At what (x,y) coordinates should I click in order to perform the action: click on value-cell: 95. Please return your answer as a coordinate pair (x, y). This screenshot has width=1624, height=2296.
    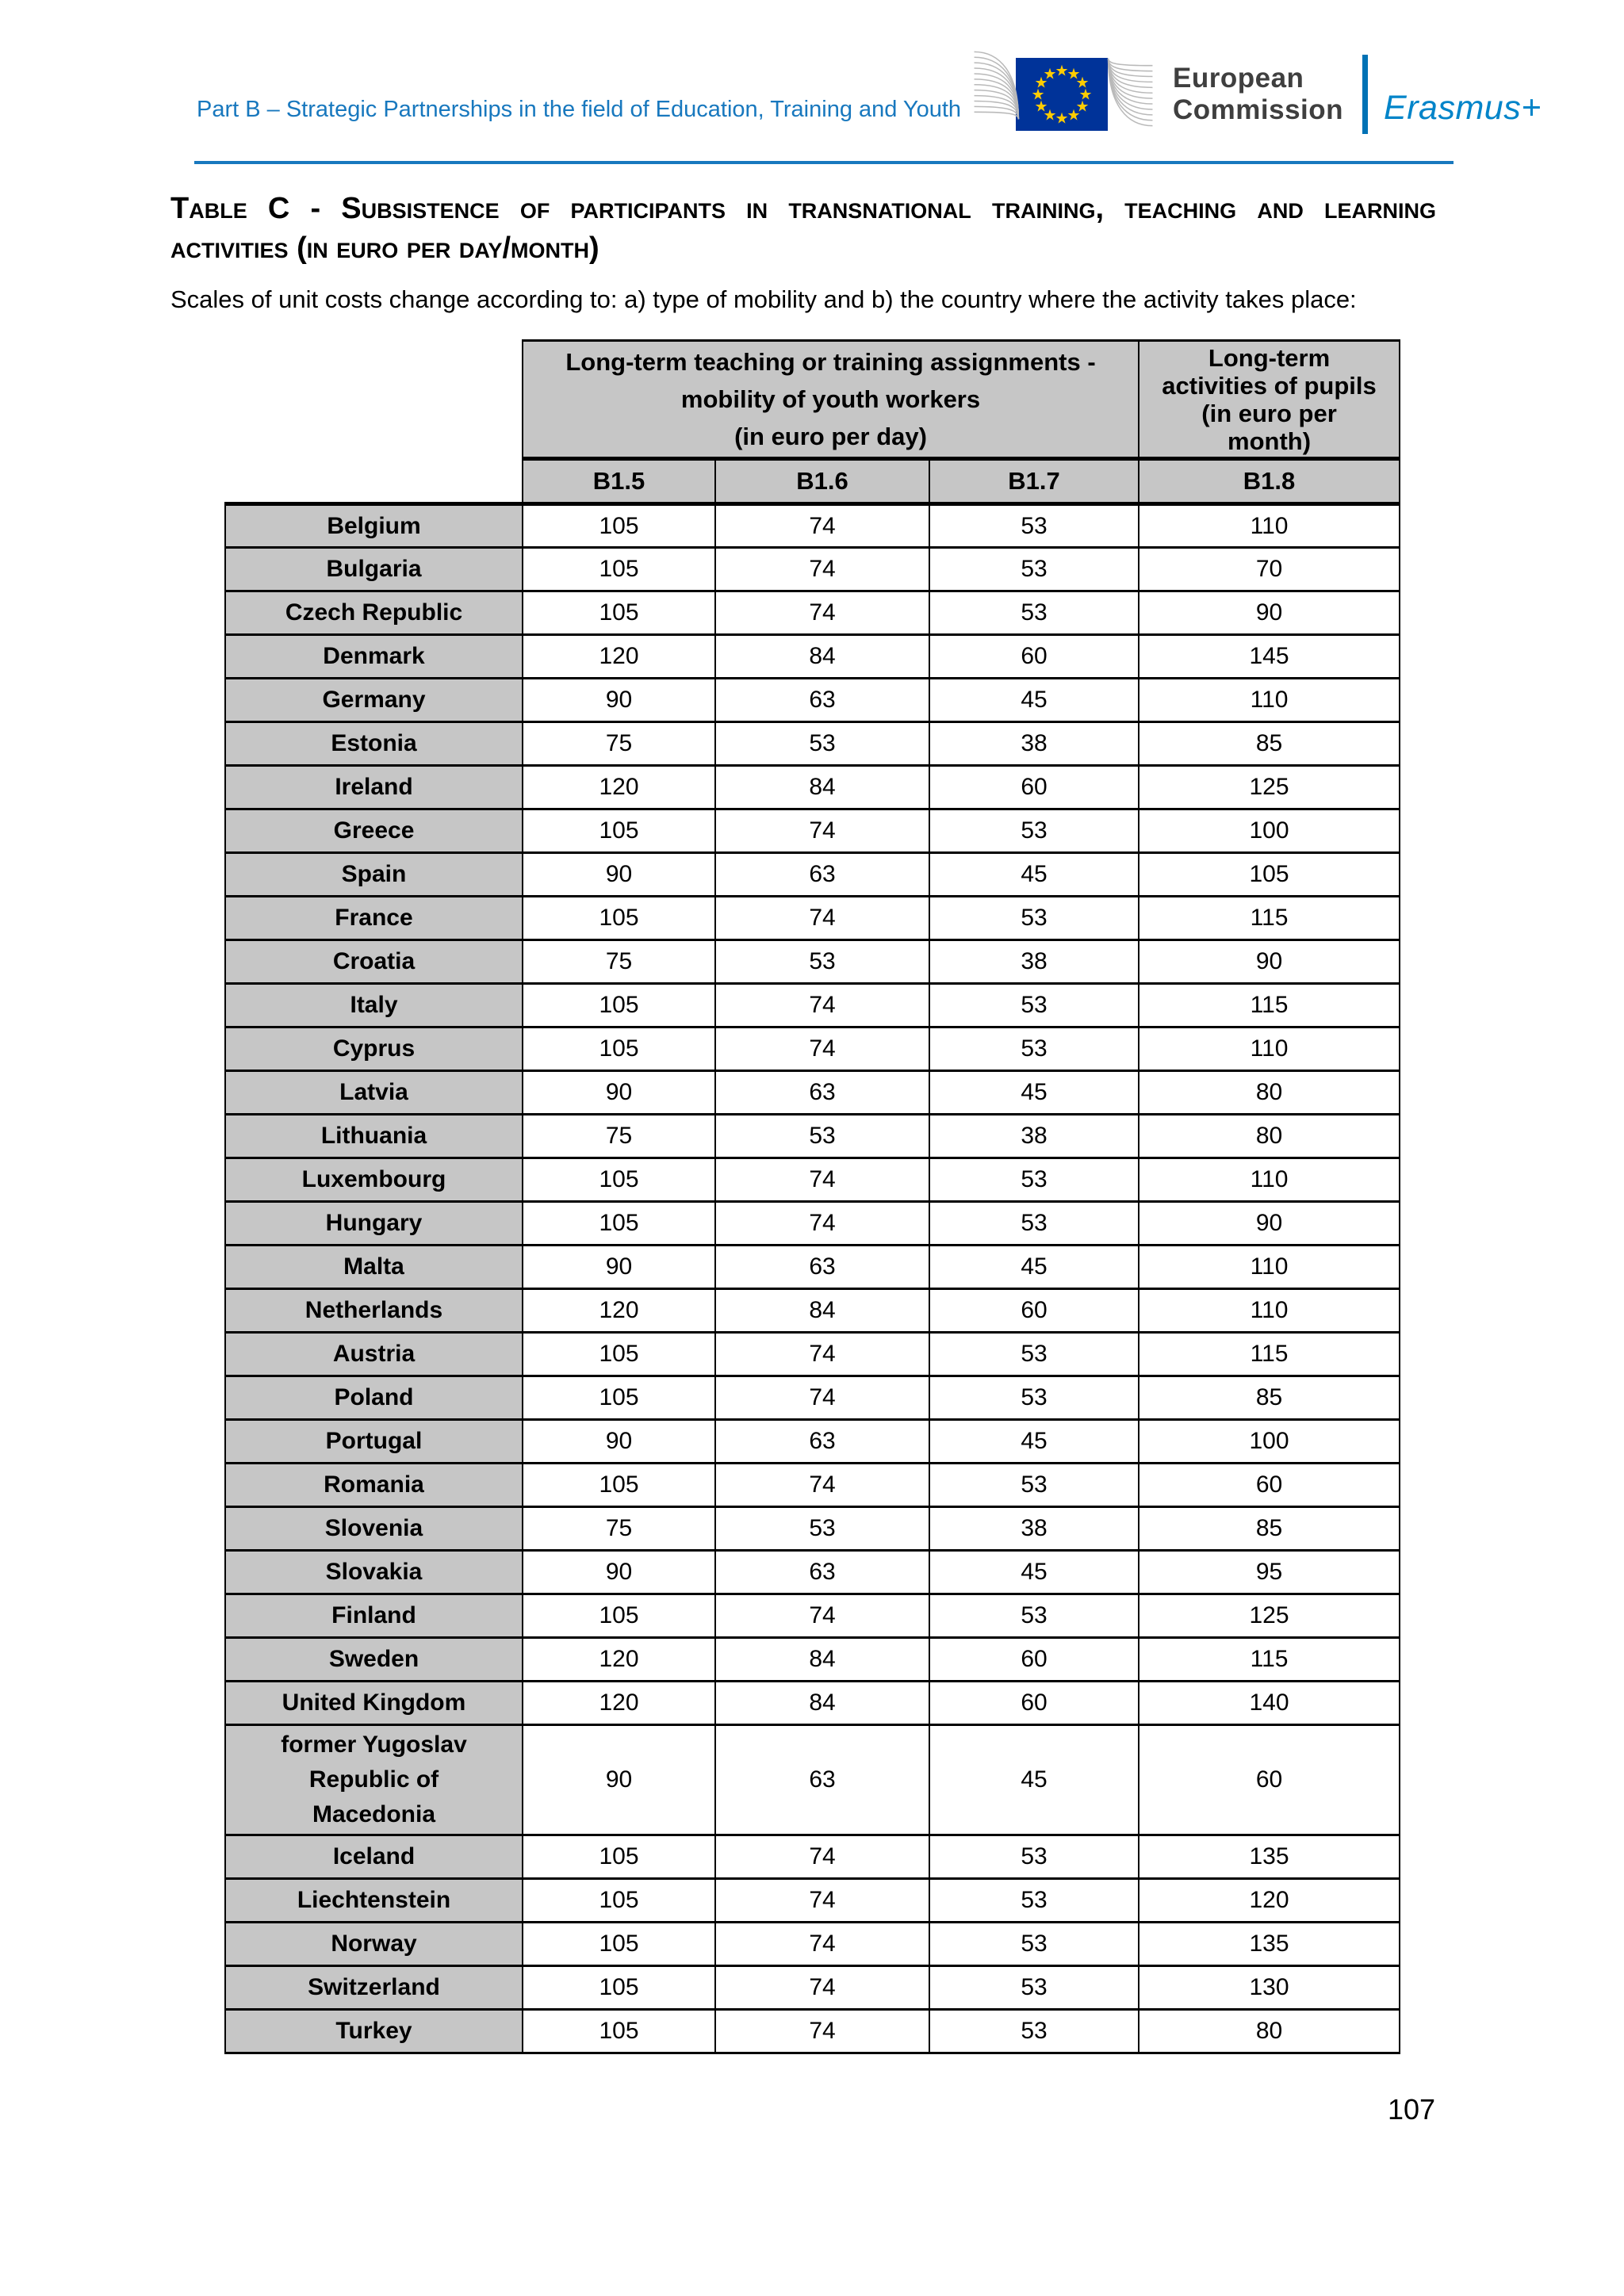
    Looking at the image, I should click on (1269, 1572).